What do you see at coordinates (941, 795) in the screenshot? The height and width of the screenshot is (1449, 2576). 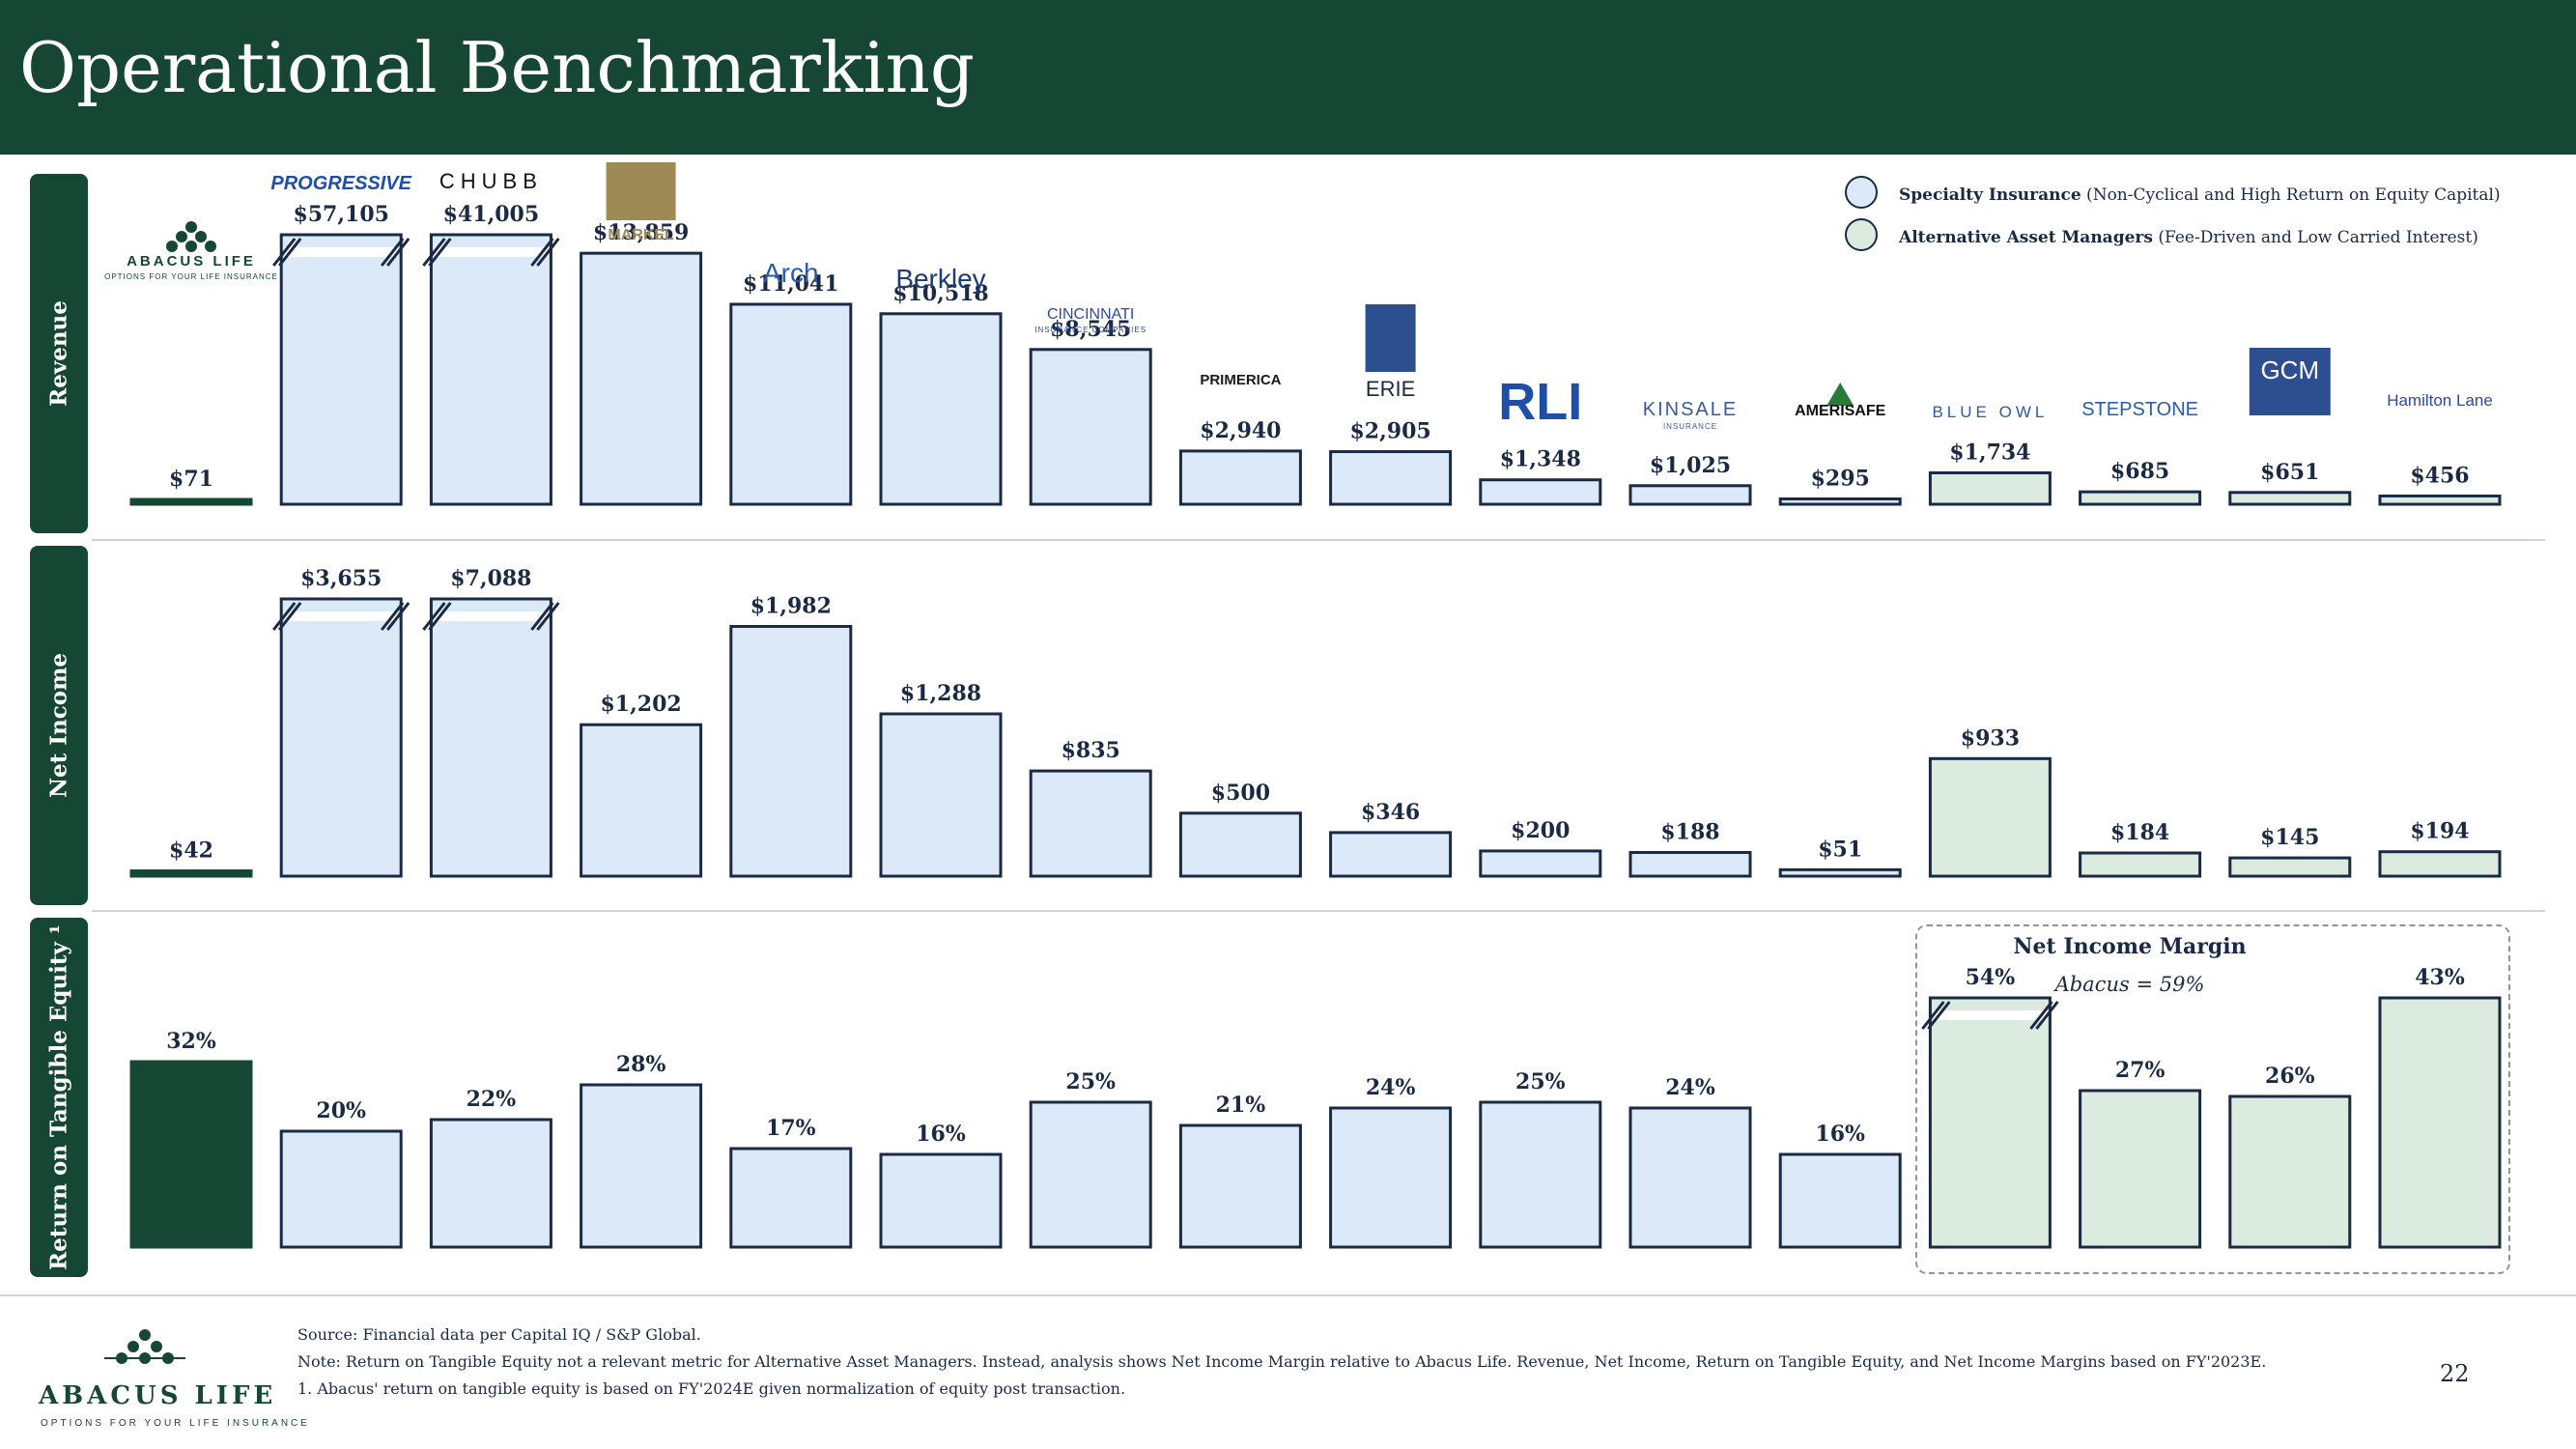 I see `bar-net-income-berkley` at bounding box center [941, 795].